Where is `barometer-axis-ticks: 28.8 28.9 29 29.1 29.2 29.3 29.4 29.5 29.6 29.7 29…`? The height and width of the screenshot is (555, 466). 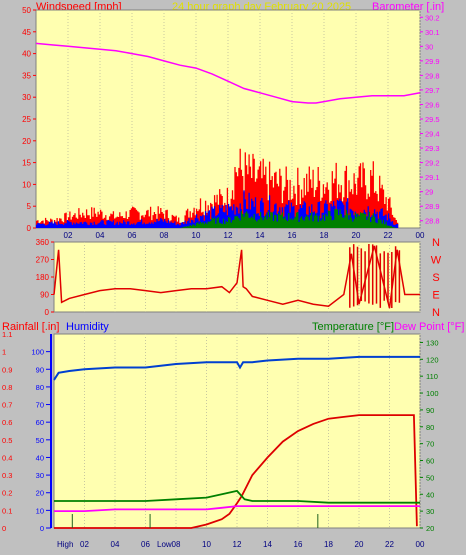
barometer-axis-ticks: 28.8 28.9 29 29.1 29.2 29.3 29.4 29.5 29.6 29.7 29… is located at coordinates (430, 119).